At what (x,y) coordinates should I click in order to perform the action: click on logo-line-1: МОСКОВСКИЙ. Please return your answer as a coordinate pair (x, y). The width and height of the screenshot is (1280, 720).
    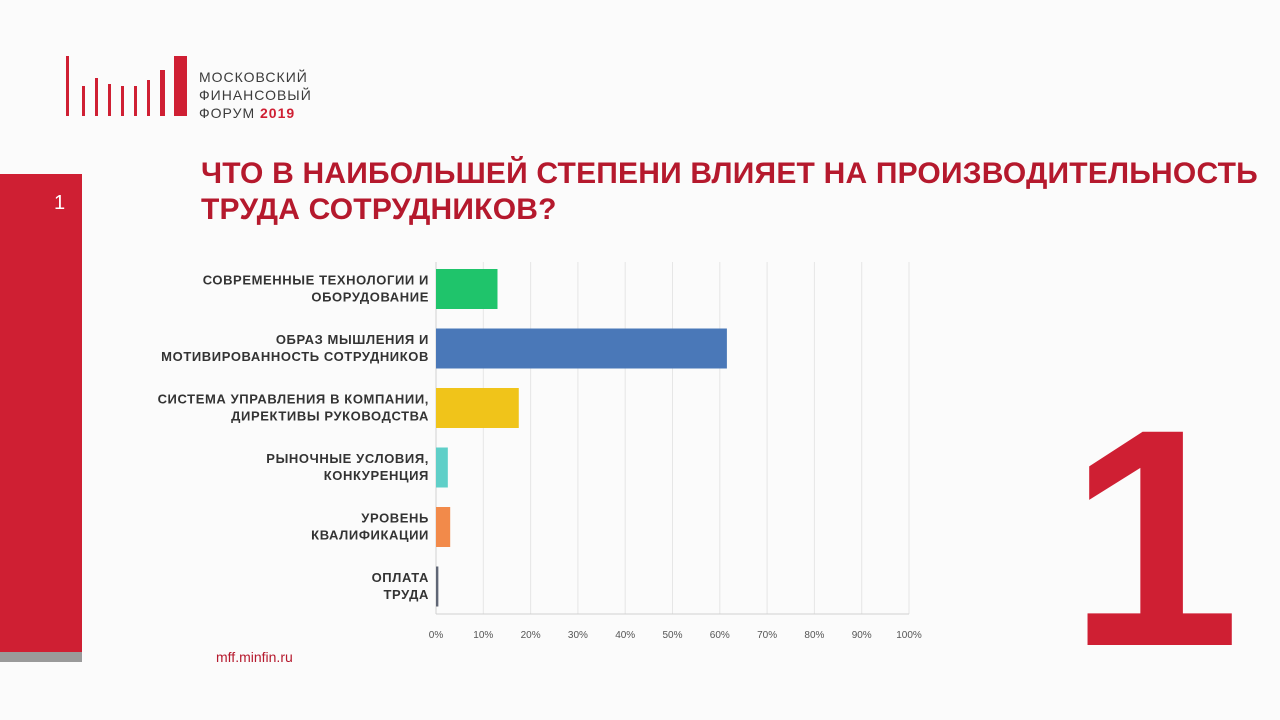
    Looking at the image, I should click on (253, 77).